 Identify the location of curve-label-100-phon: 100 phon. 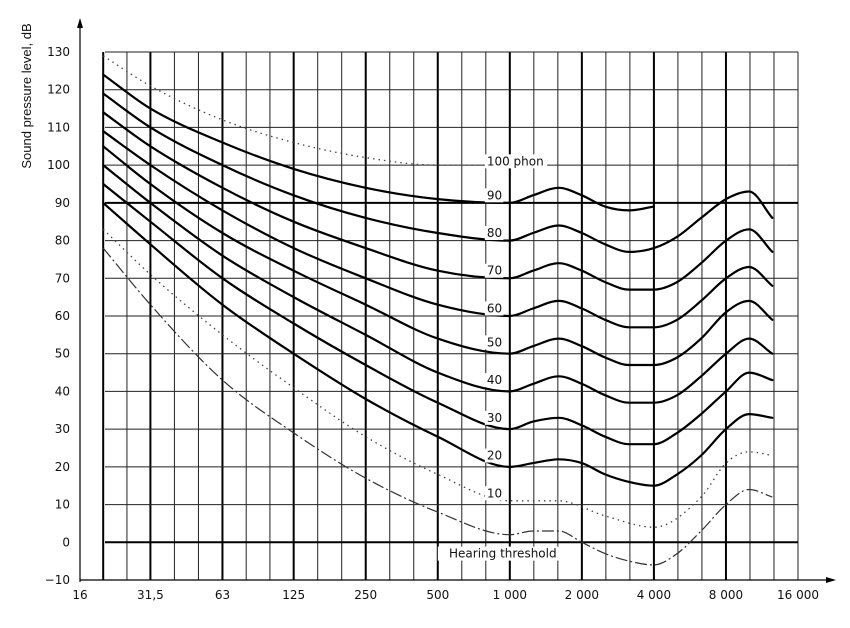
(515, 161).